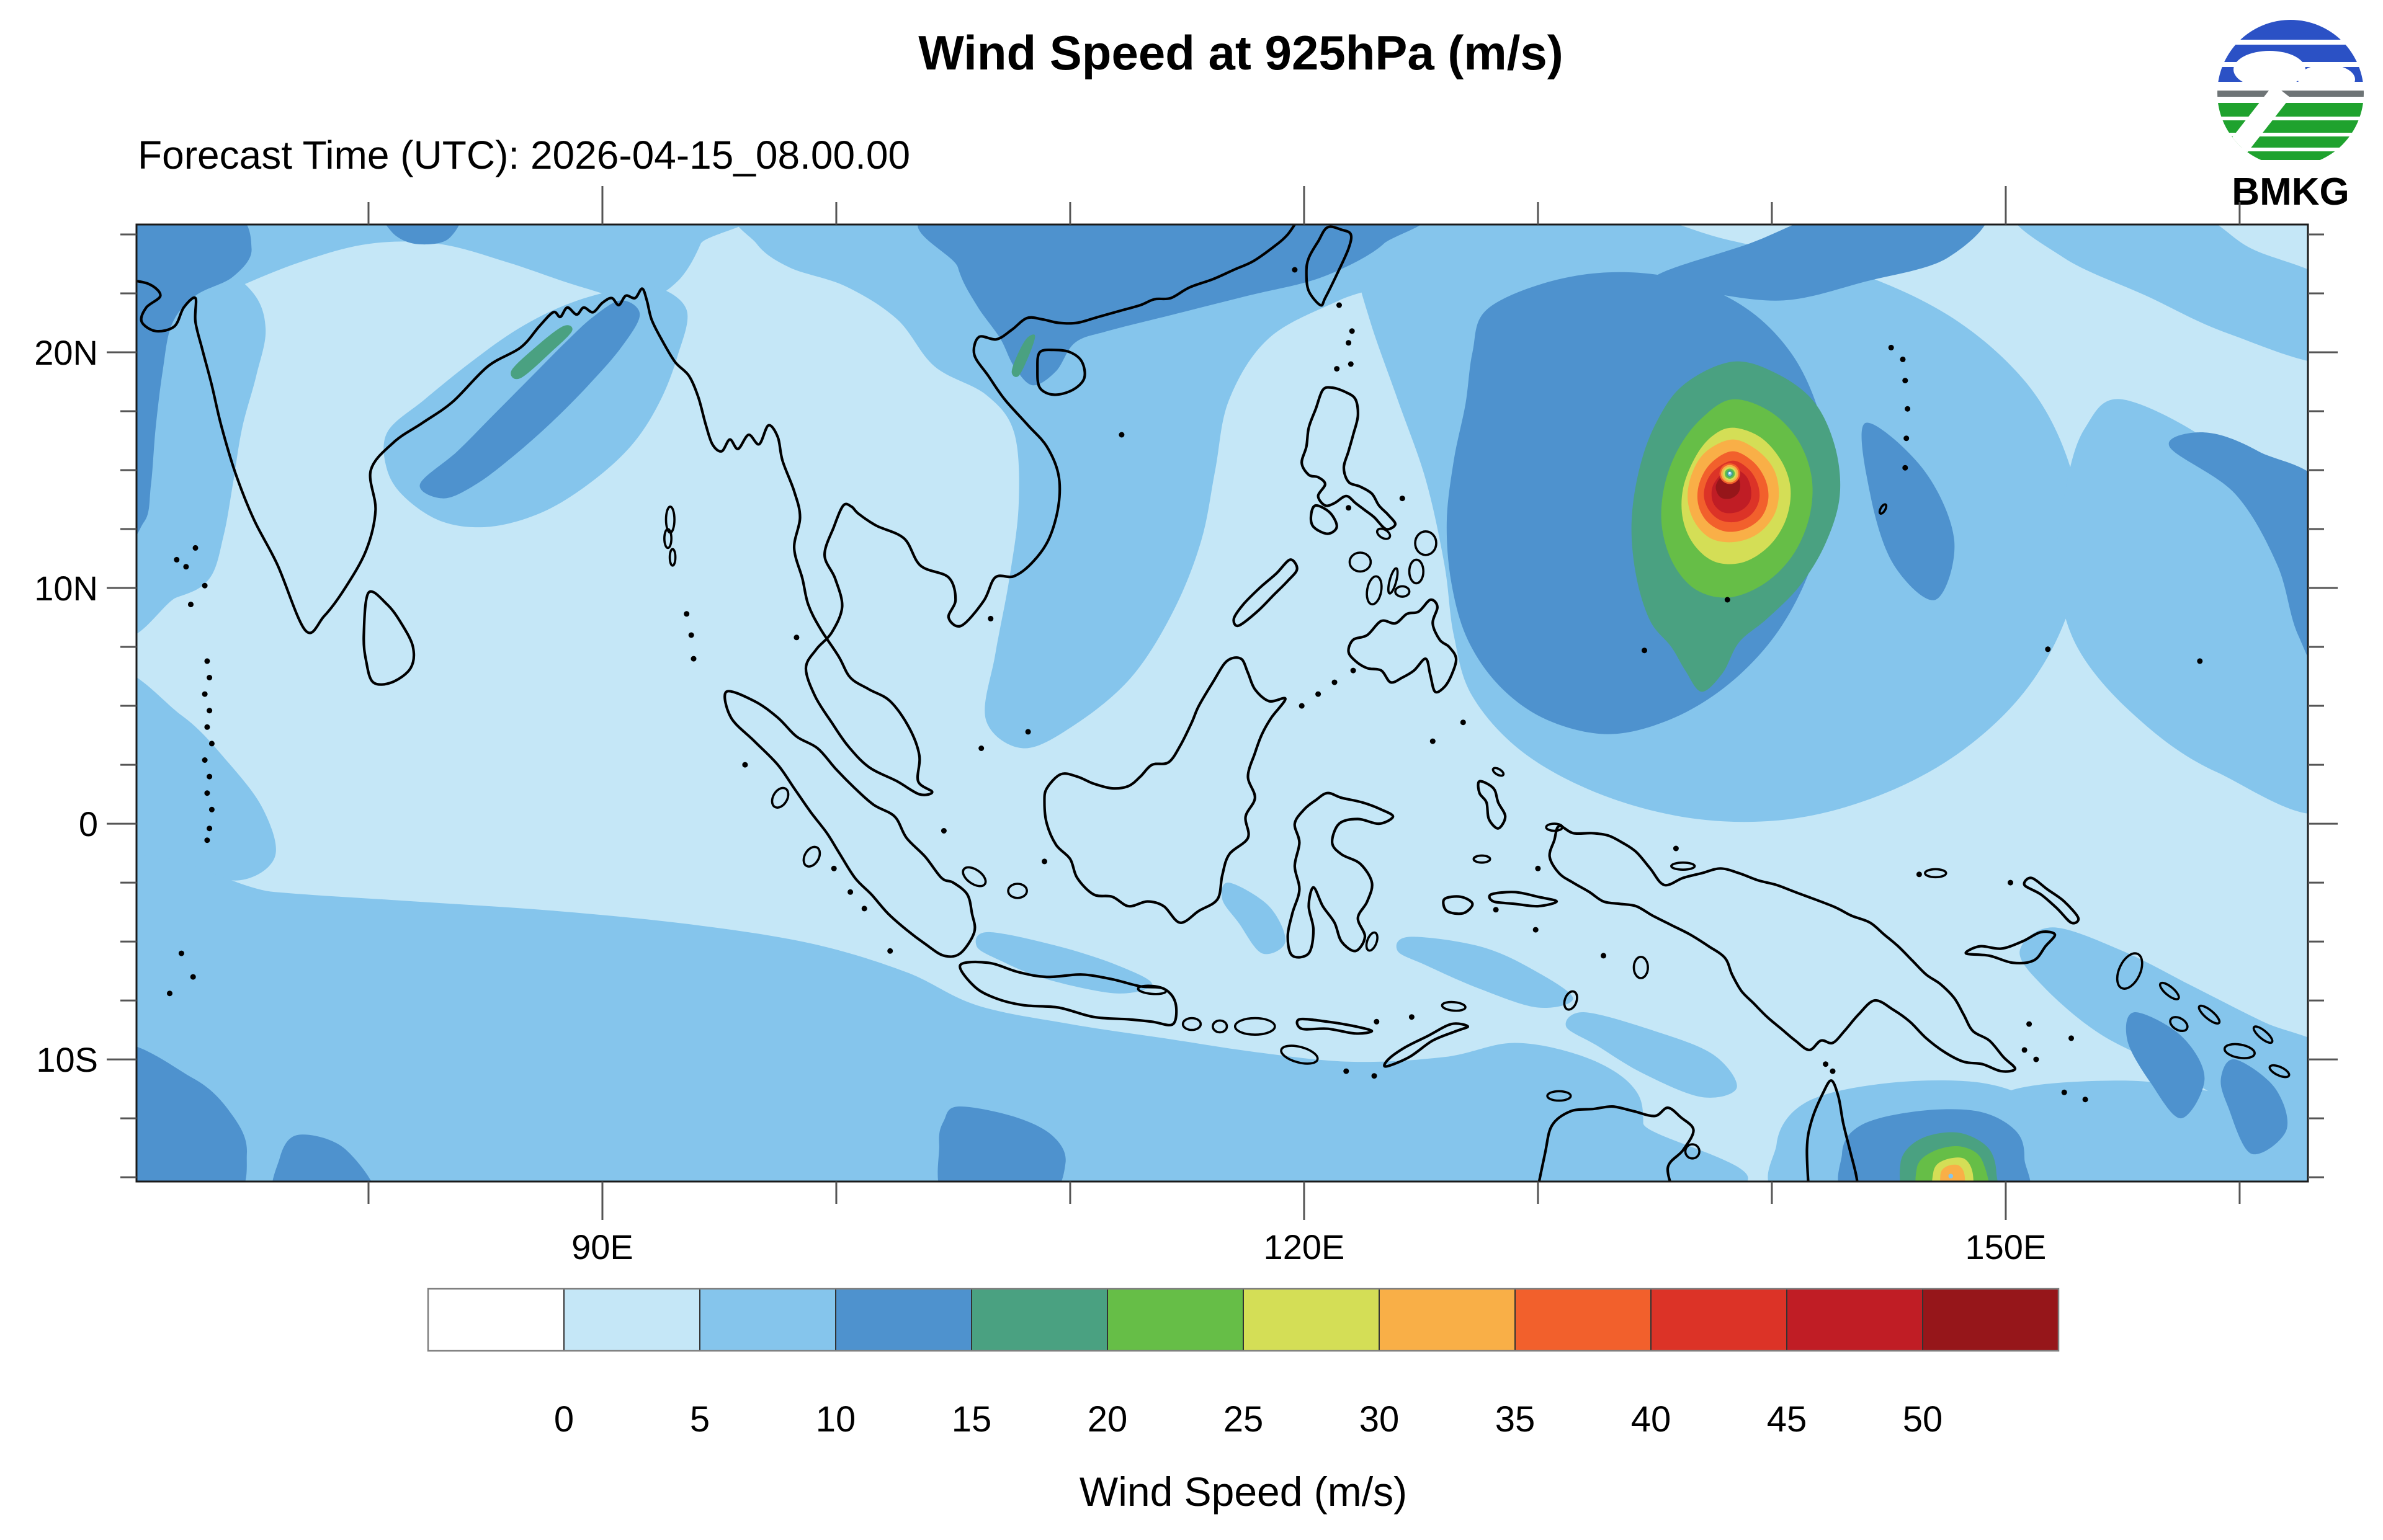 This screenshot has width=2383, height=1540. I want to click on bmkg-logo-globe, so click(2290, 93).